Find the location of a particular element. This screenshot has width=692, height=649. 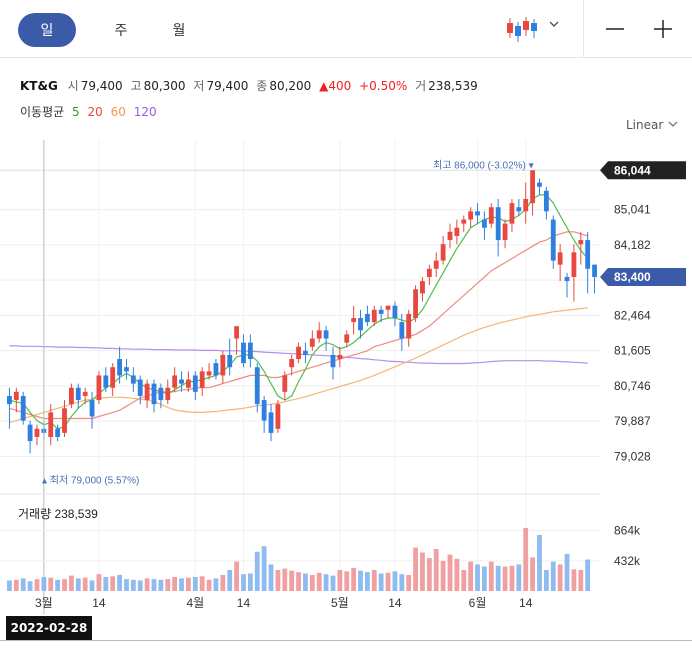

high-annotation: 최고 86,000 (-3.02%) ▾ is located at coordinates (483, 165).